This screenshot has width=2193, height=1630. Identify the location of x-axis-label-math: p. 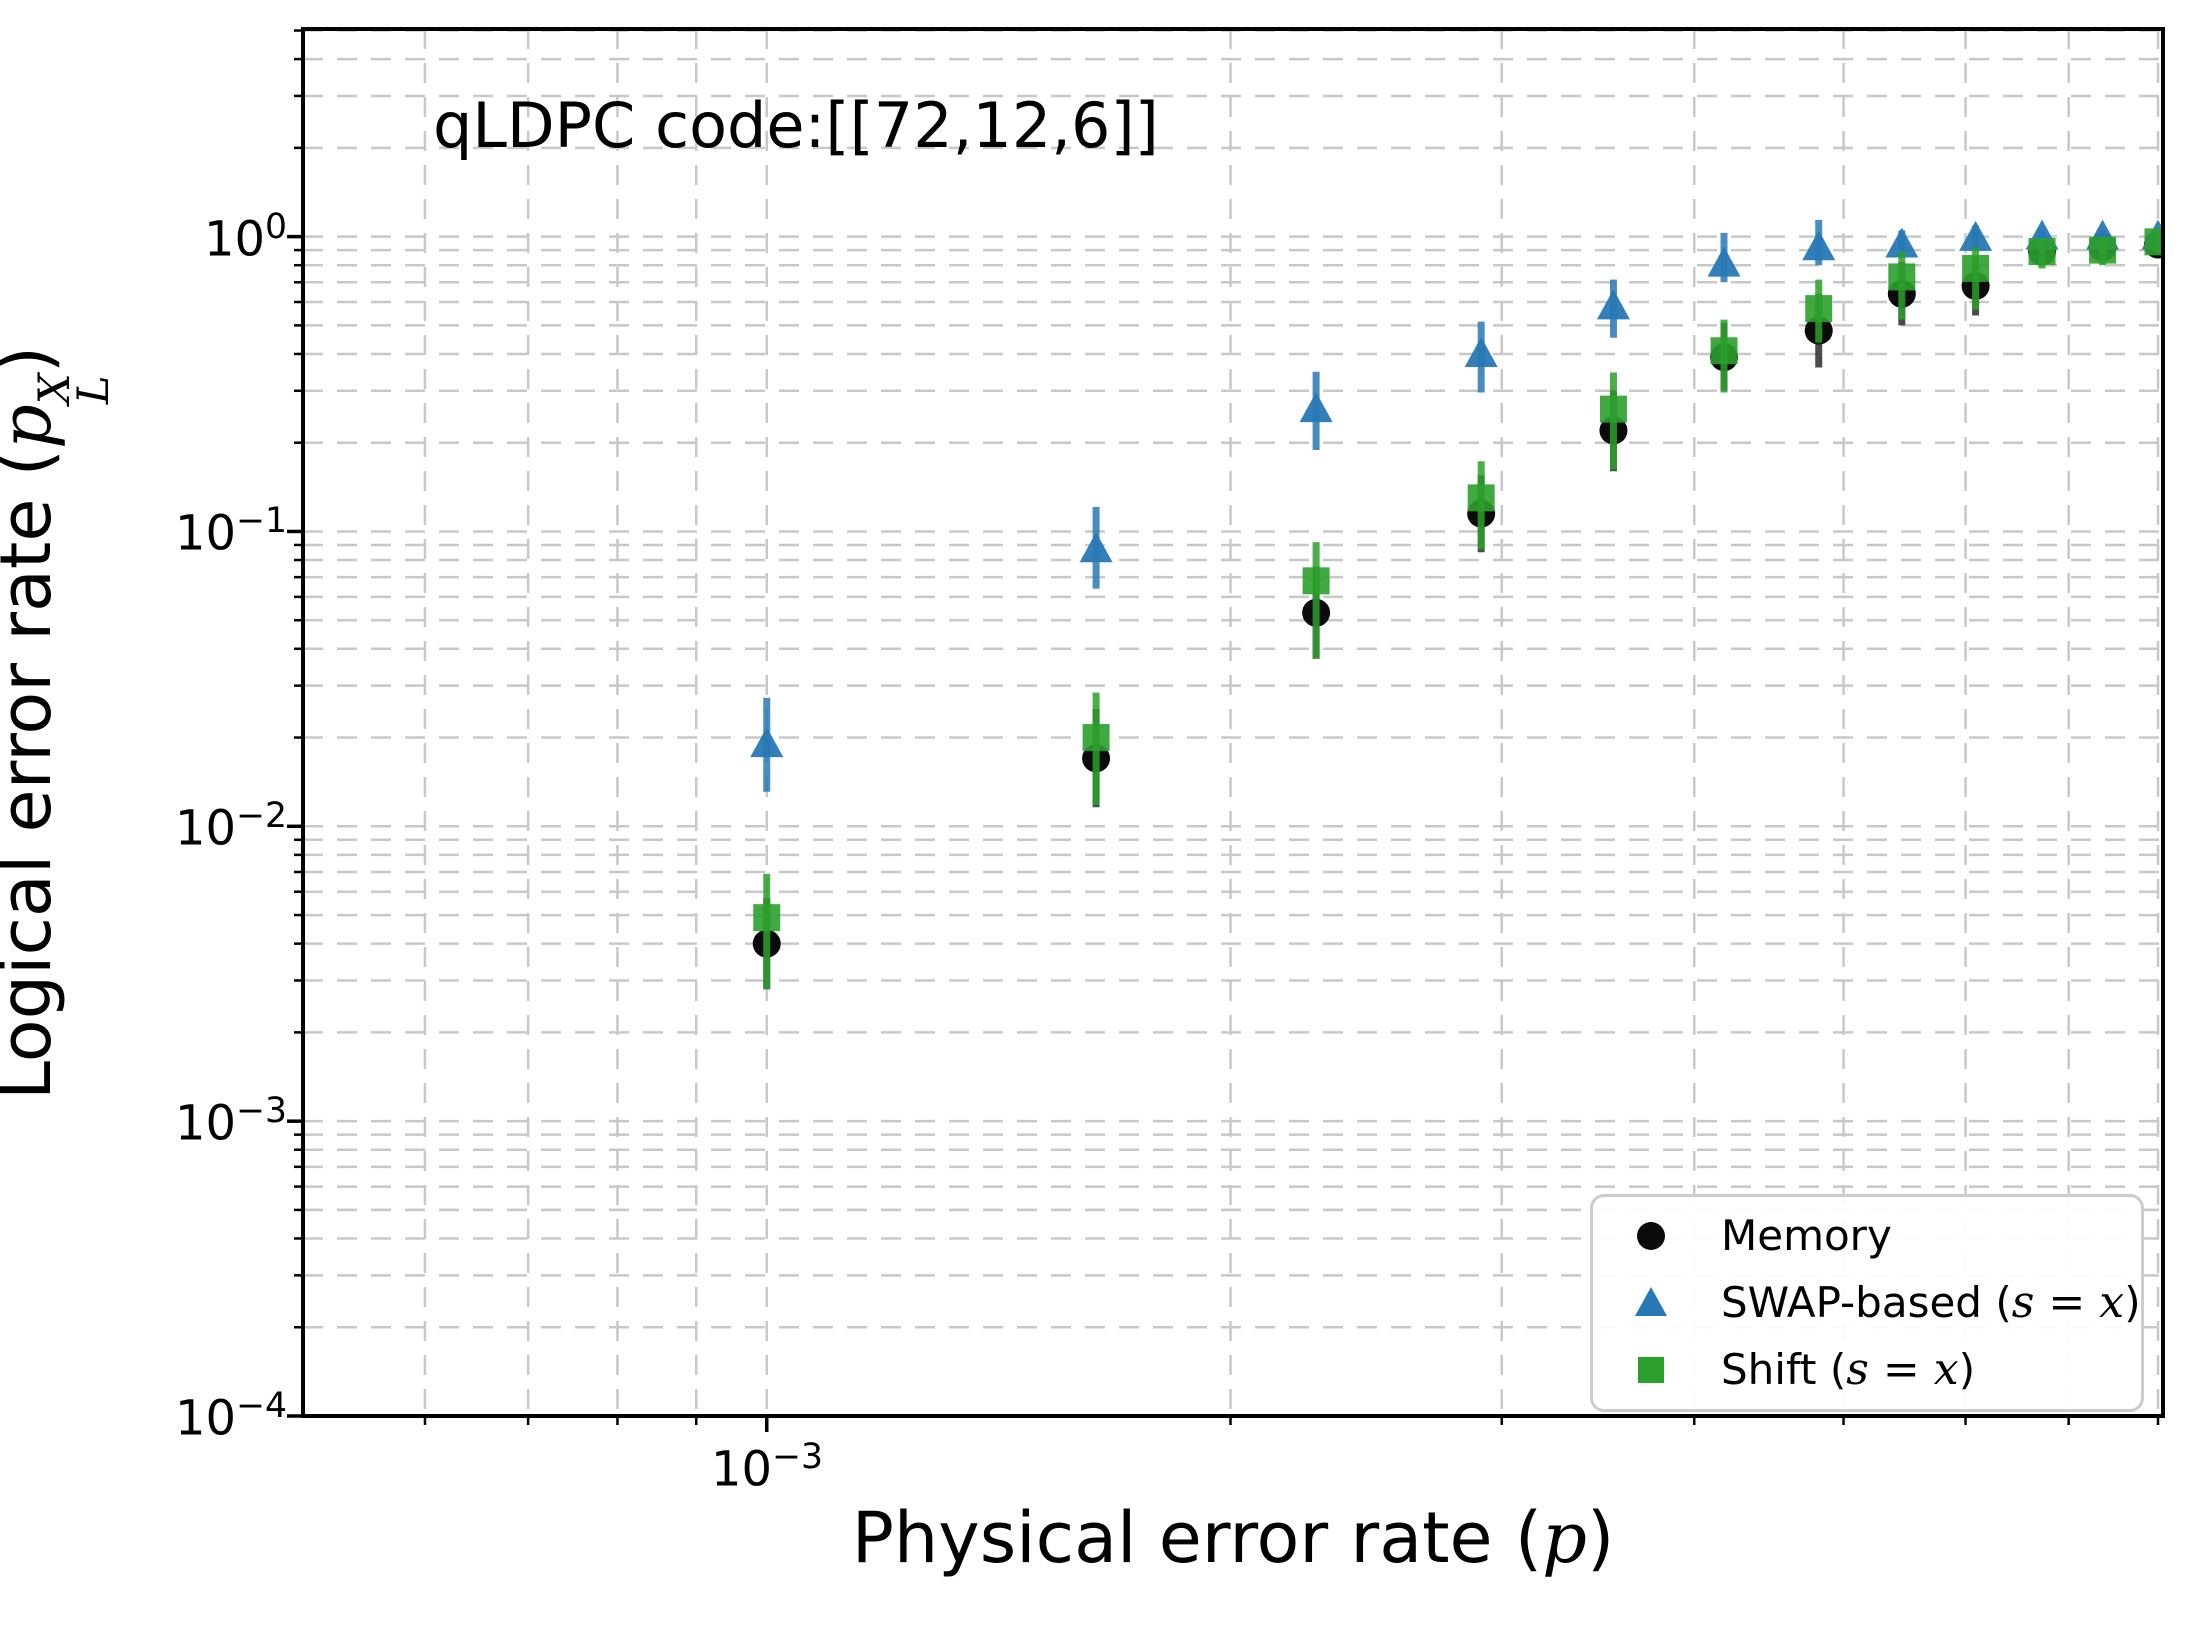
(1564, 1538).